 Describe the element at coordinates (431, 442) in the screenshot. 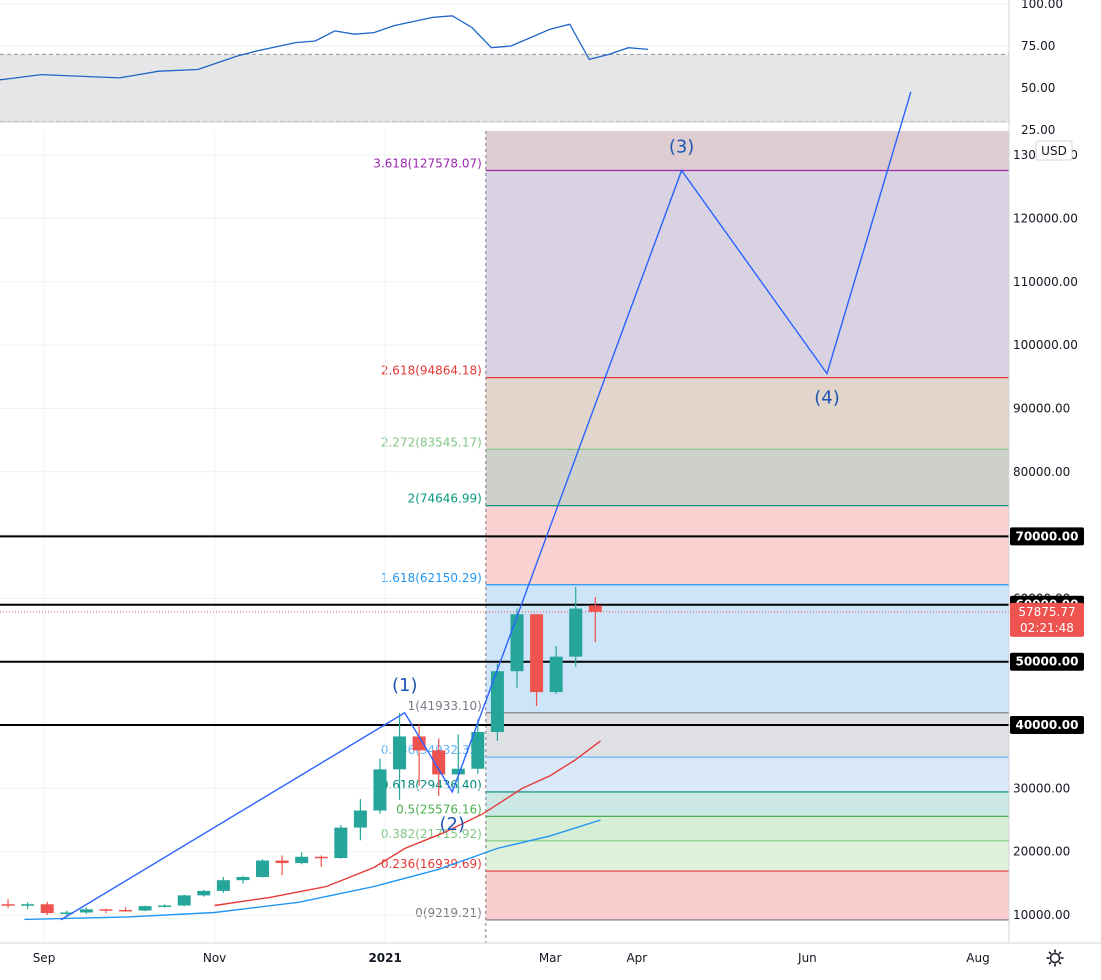

I see `fib-level-label: 2.272(83545.17)` at that location.